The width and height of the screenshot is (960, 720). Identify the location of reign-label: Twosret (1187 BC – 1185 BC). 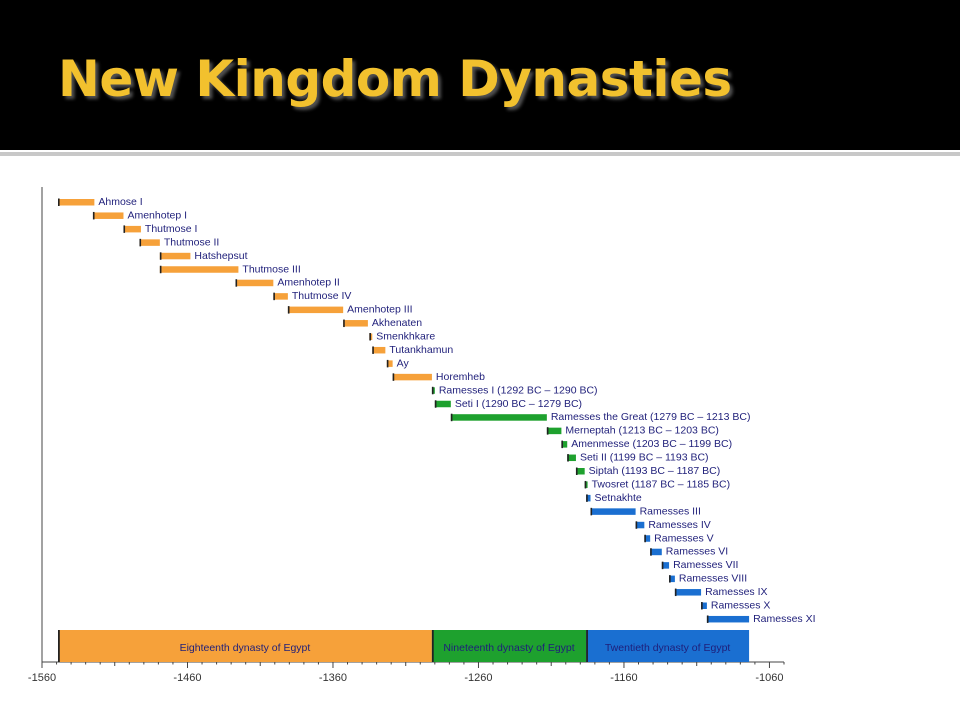
(661, 484).